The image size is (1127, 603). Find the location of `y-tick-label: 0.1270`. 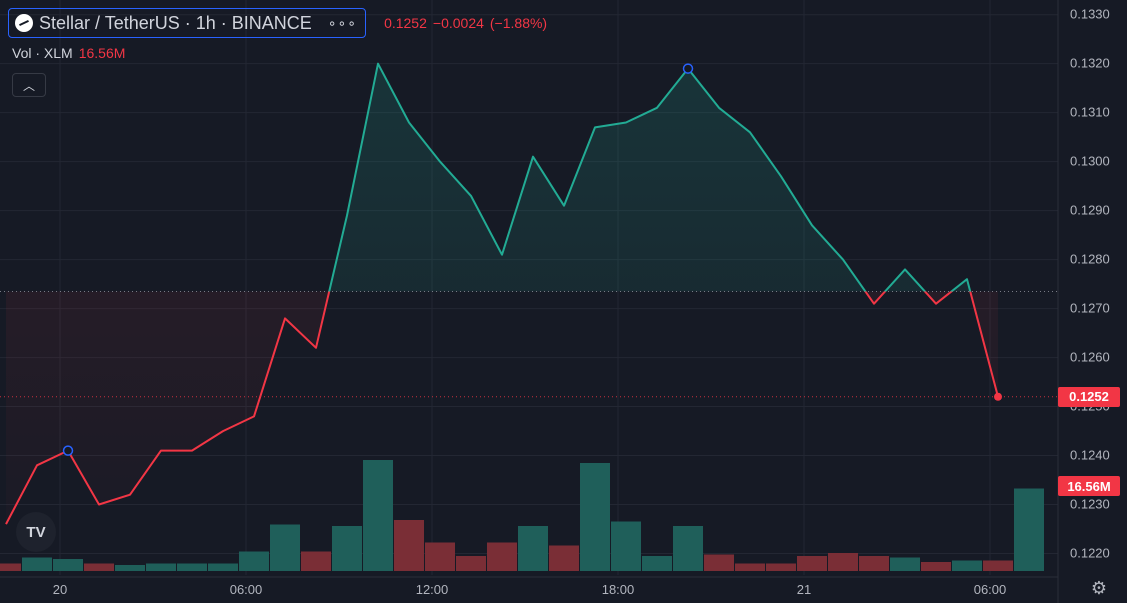

y-tick-label: 0.1270 is located at coordinates (1090, 308).